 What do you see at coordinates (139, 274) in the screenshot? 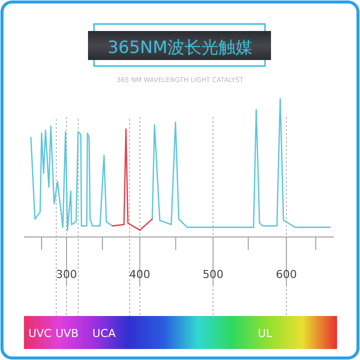
I see `x-tick-label: 400` at bounding box center [139, 274].